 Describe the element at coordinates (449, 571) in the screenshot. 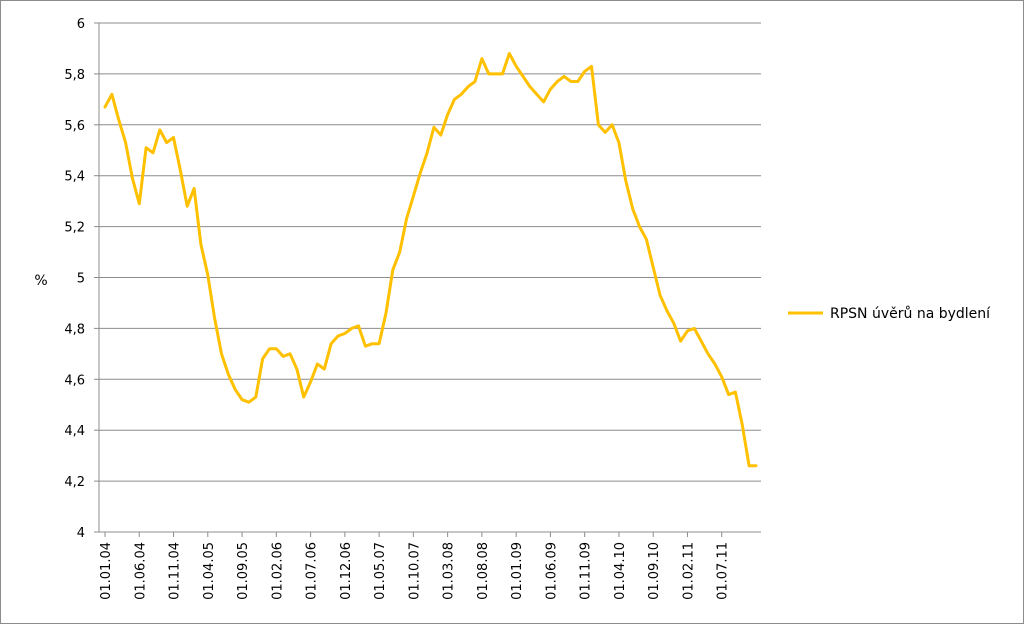

I see `x-tick-label: 01.03.08` at that location.